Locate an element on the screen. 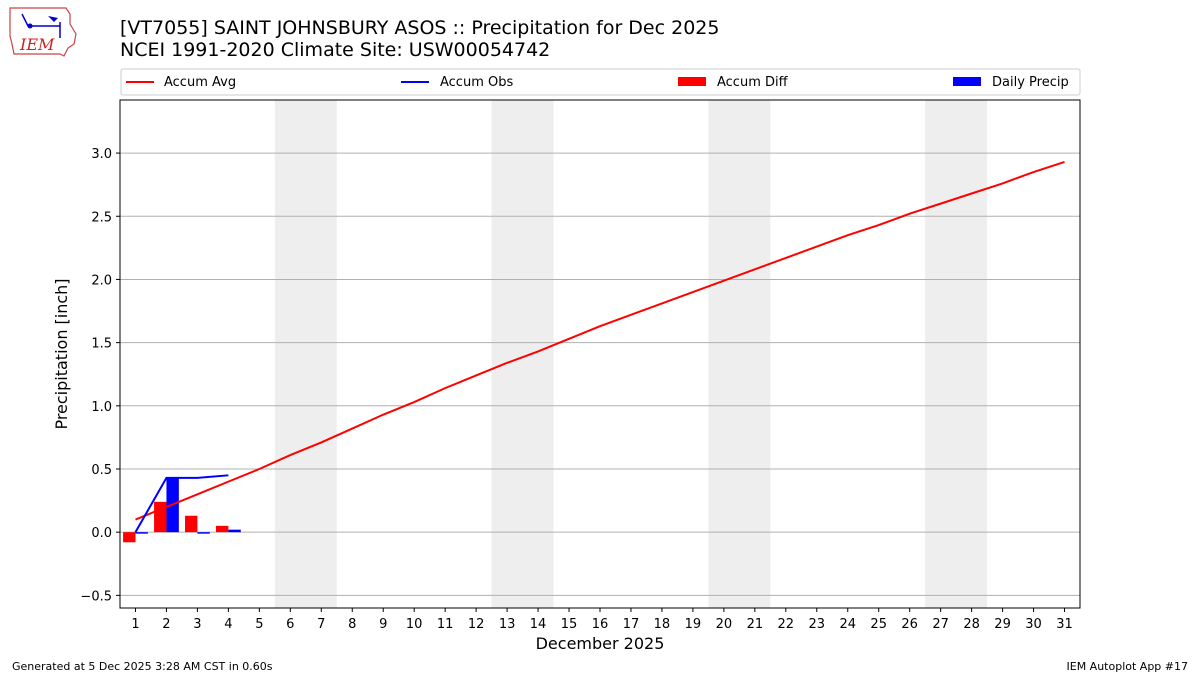 The width and height of the screenshot is (1200, 675). legend-swatch-accum-diff is located at coordinates (692, 81).